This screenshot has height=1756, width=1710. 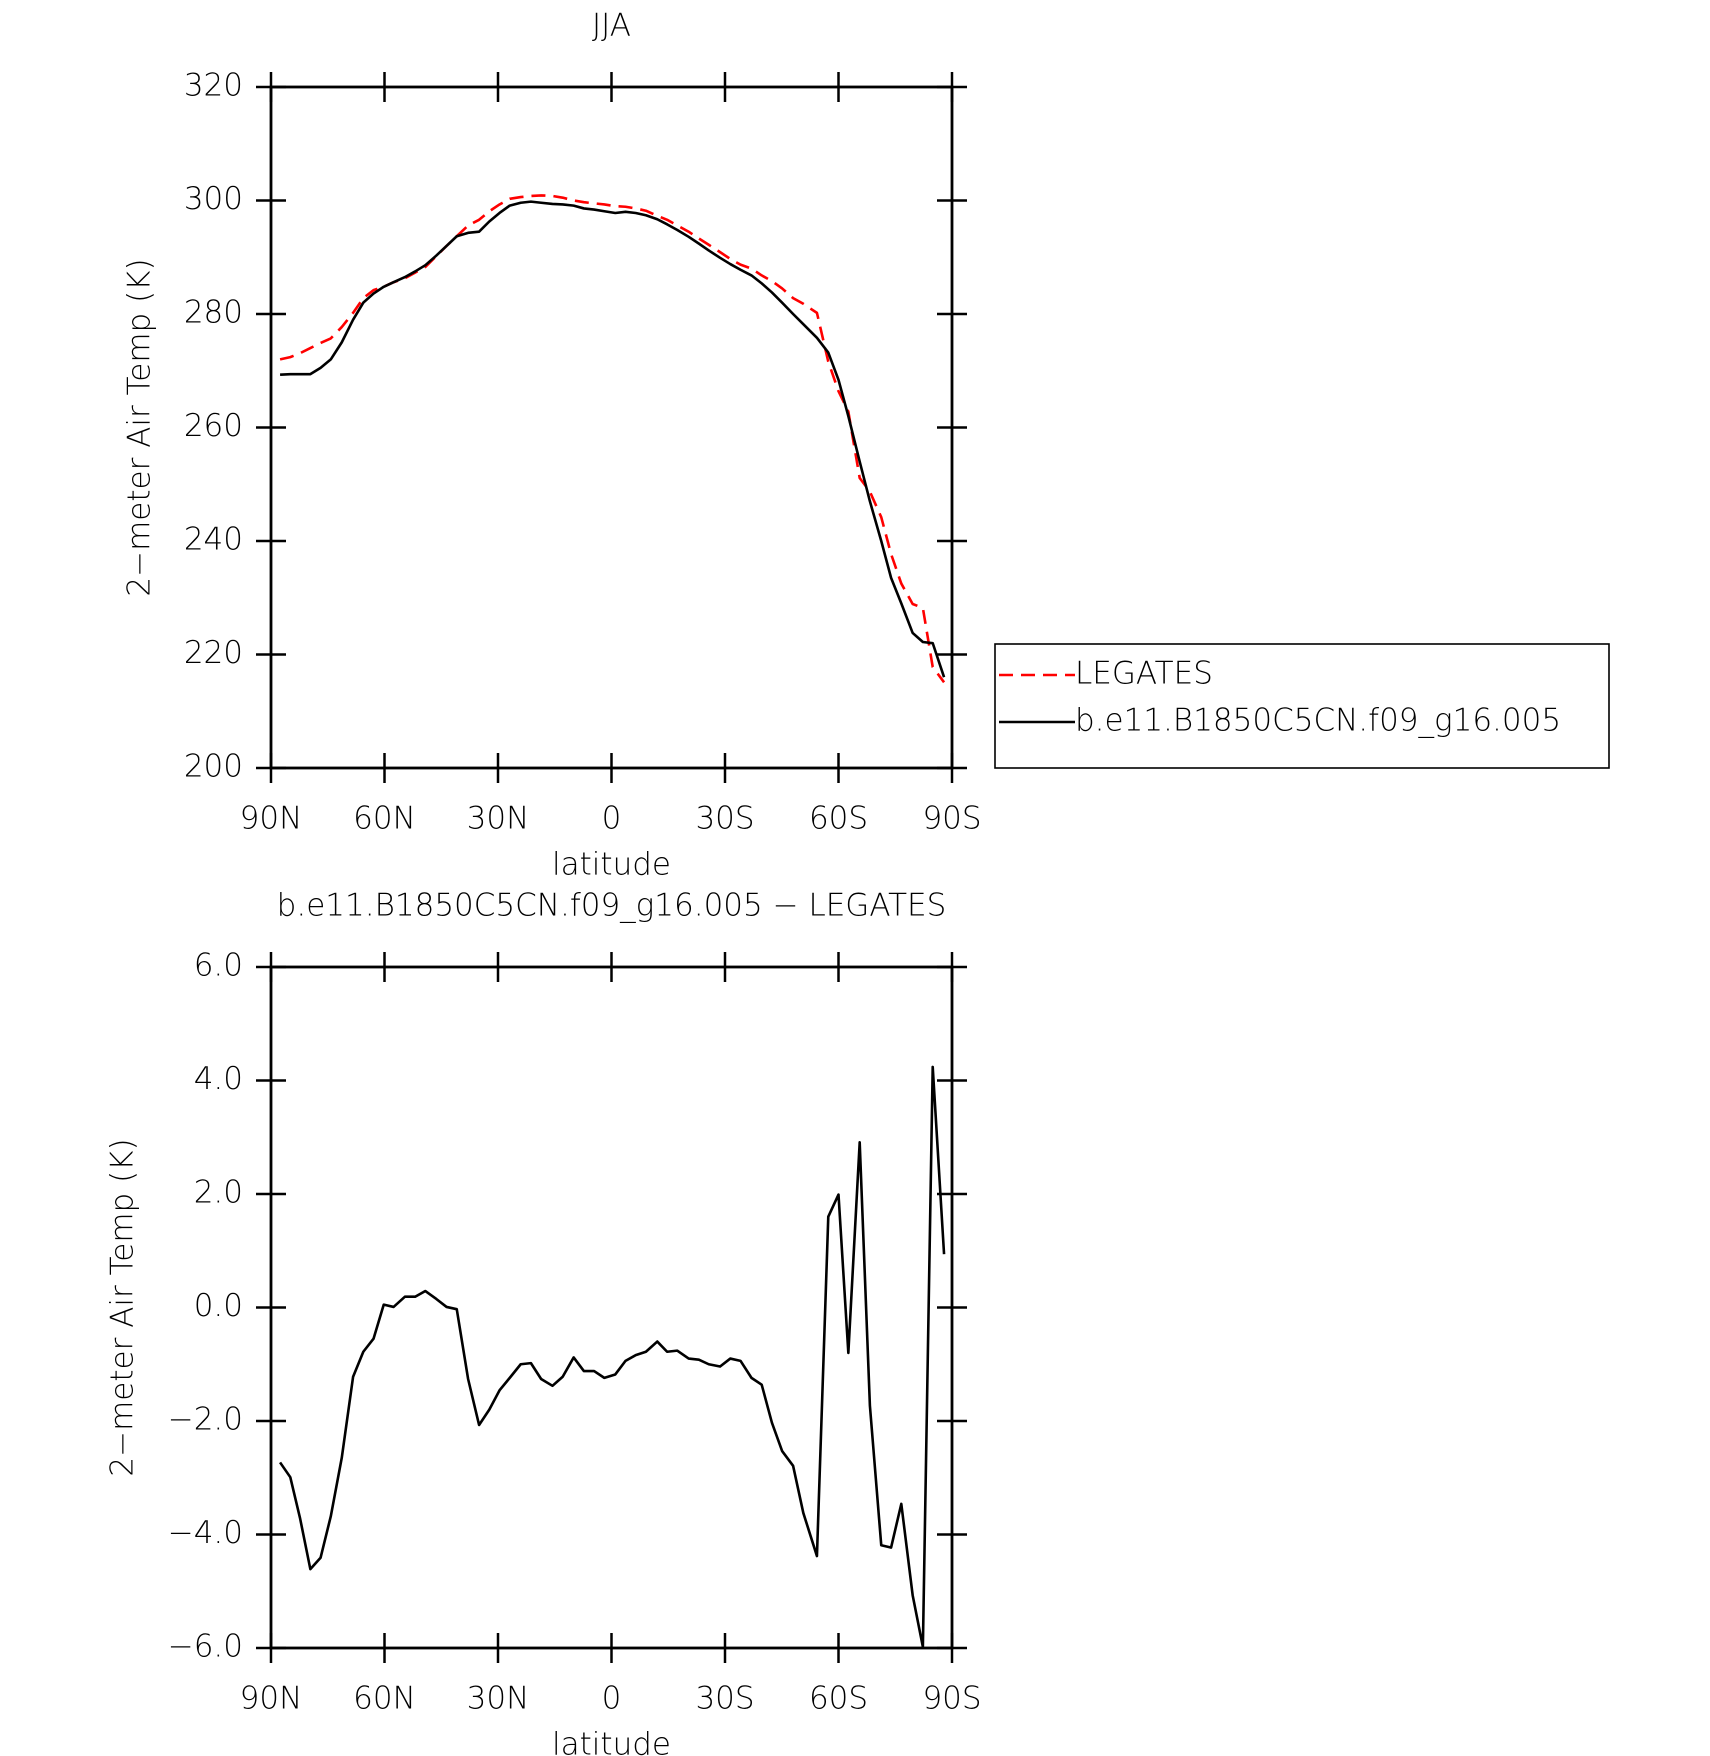 I want to click on y-tick-label: −6.0, so click(x=205, y=1647).